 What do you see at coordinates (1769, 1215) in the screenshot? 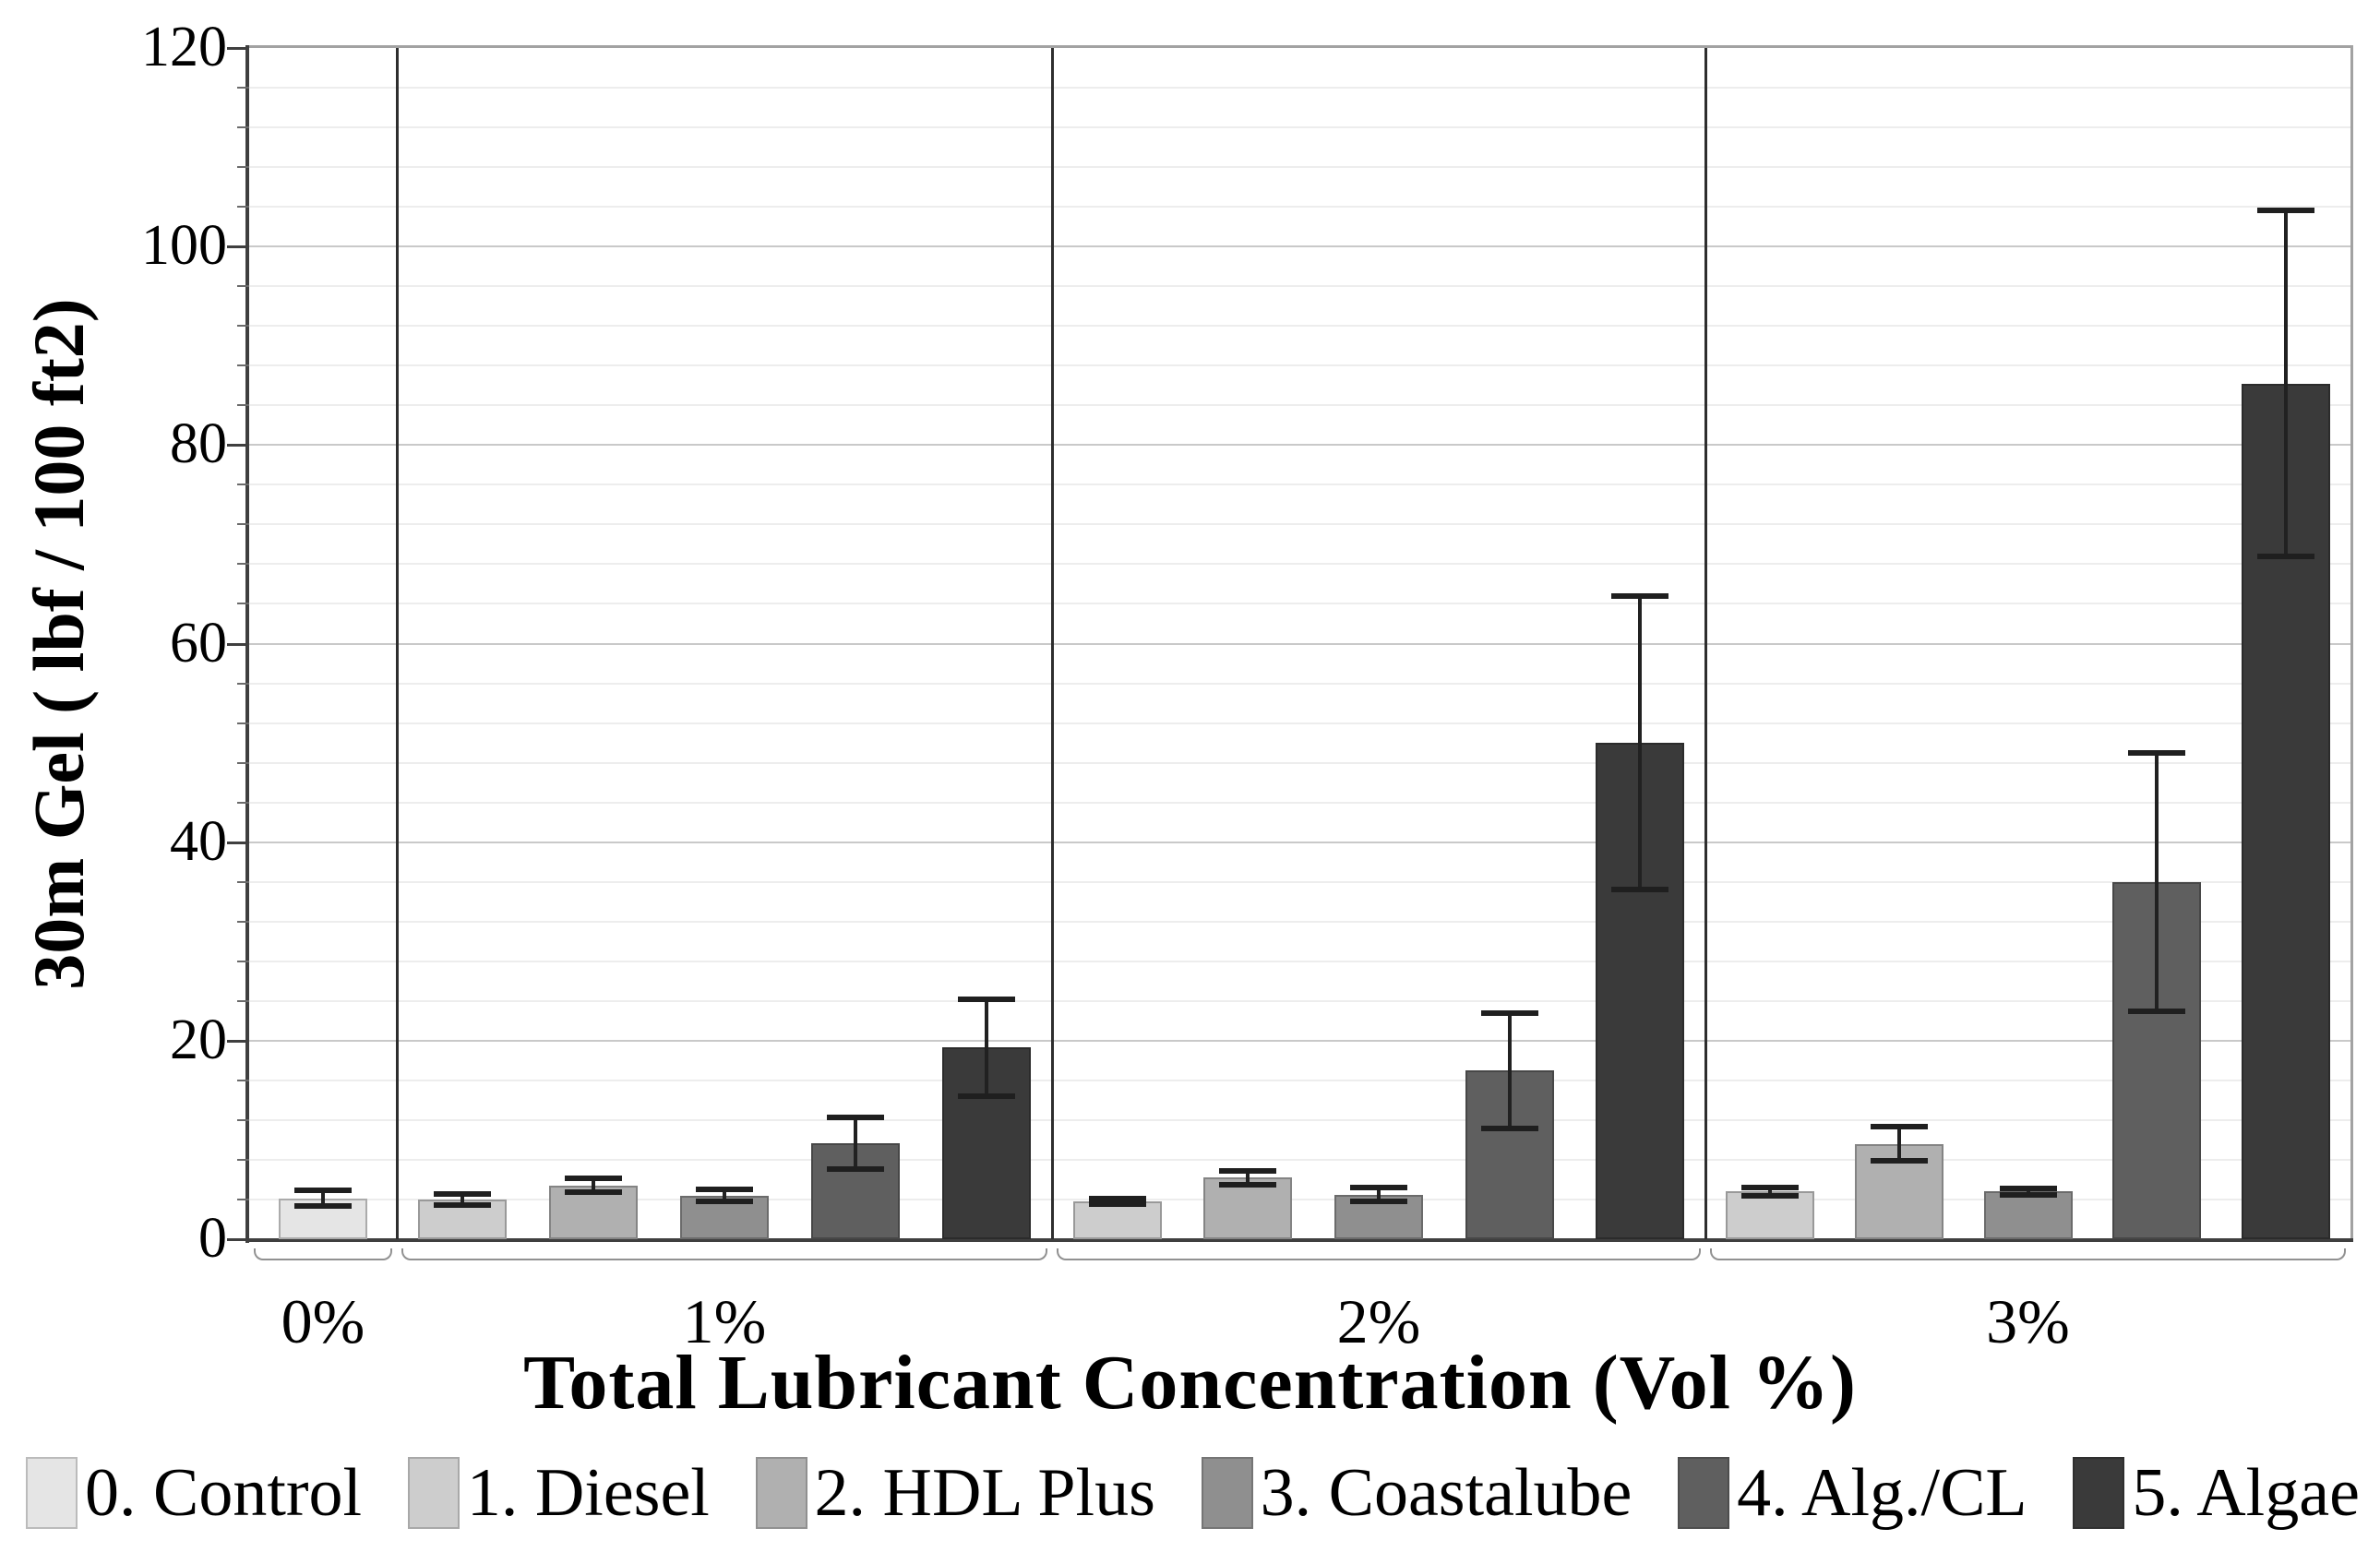
I see `bar-1-diesel-3%` at bounding box center [1769, 1215].